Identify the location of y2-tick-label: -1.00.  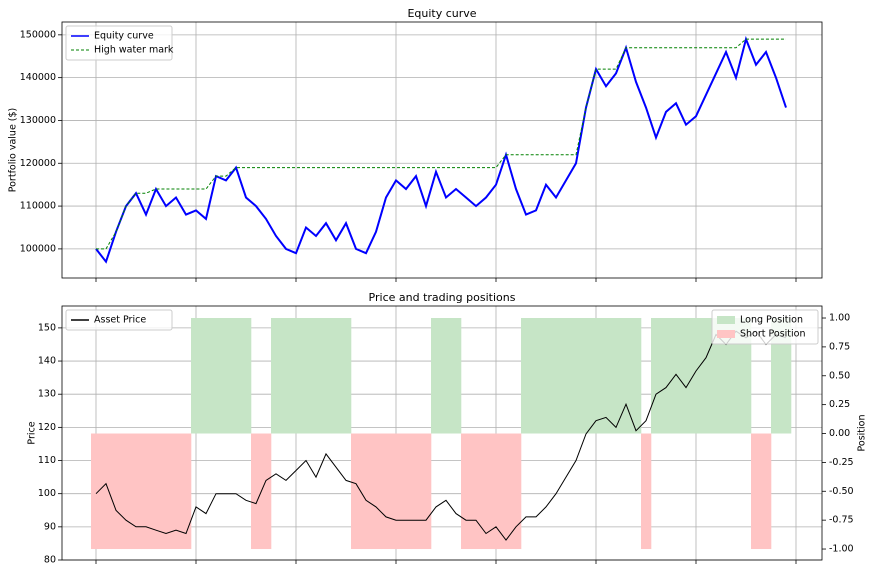
(841, 549).